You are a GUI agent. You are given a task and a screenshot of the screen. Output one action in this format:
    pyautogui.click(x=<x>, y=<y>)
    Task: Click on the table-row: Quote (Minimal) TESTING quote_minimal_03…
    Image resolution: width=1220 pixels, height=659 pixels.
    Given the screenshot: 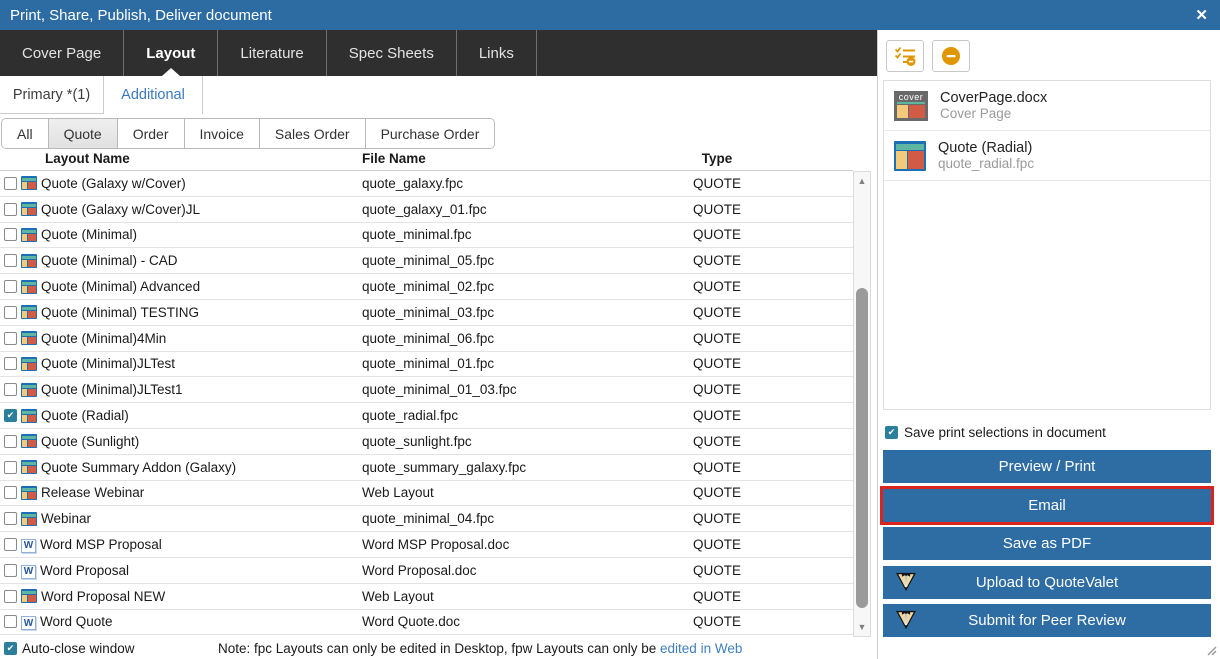 What is the action you would take?
    pyautogui.click(x=426, y=313)
    